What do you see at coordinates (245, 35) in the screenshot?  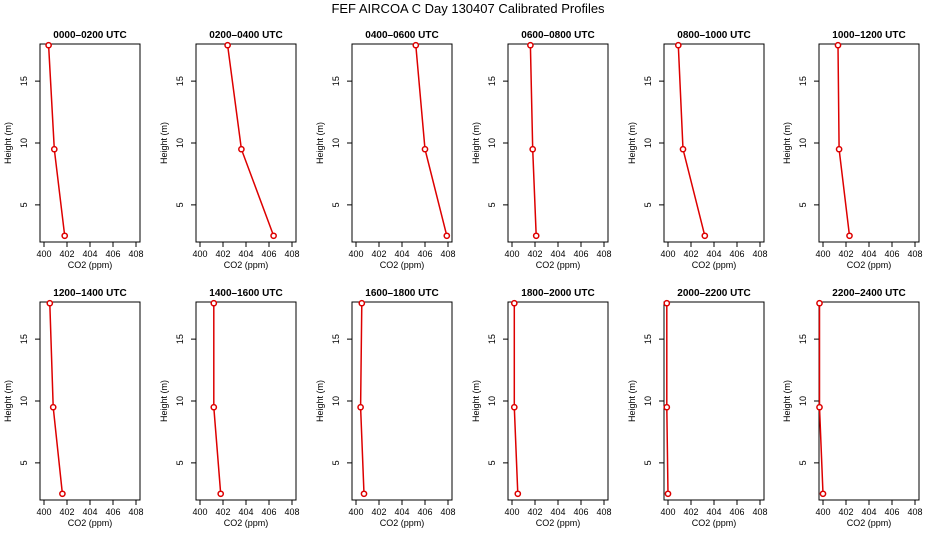 I see `panel-title: 0200–0400 UTC` at bounding box center [245, 35].